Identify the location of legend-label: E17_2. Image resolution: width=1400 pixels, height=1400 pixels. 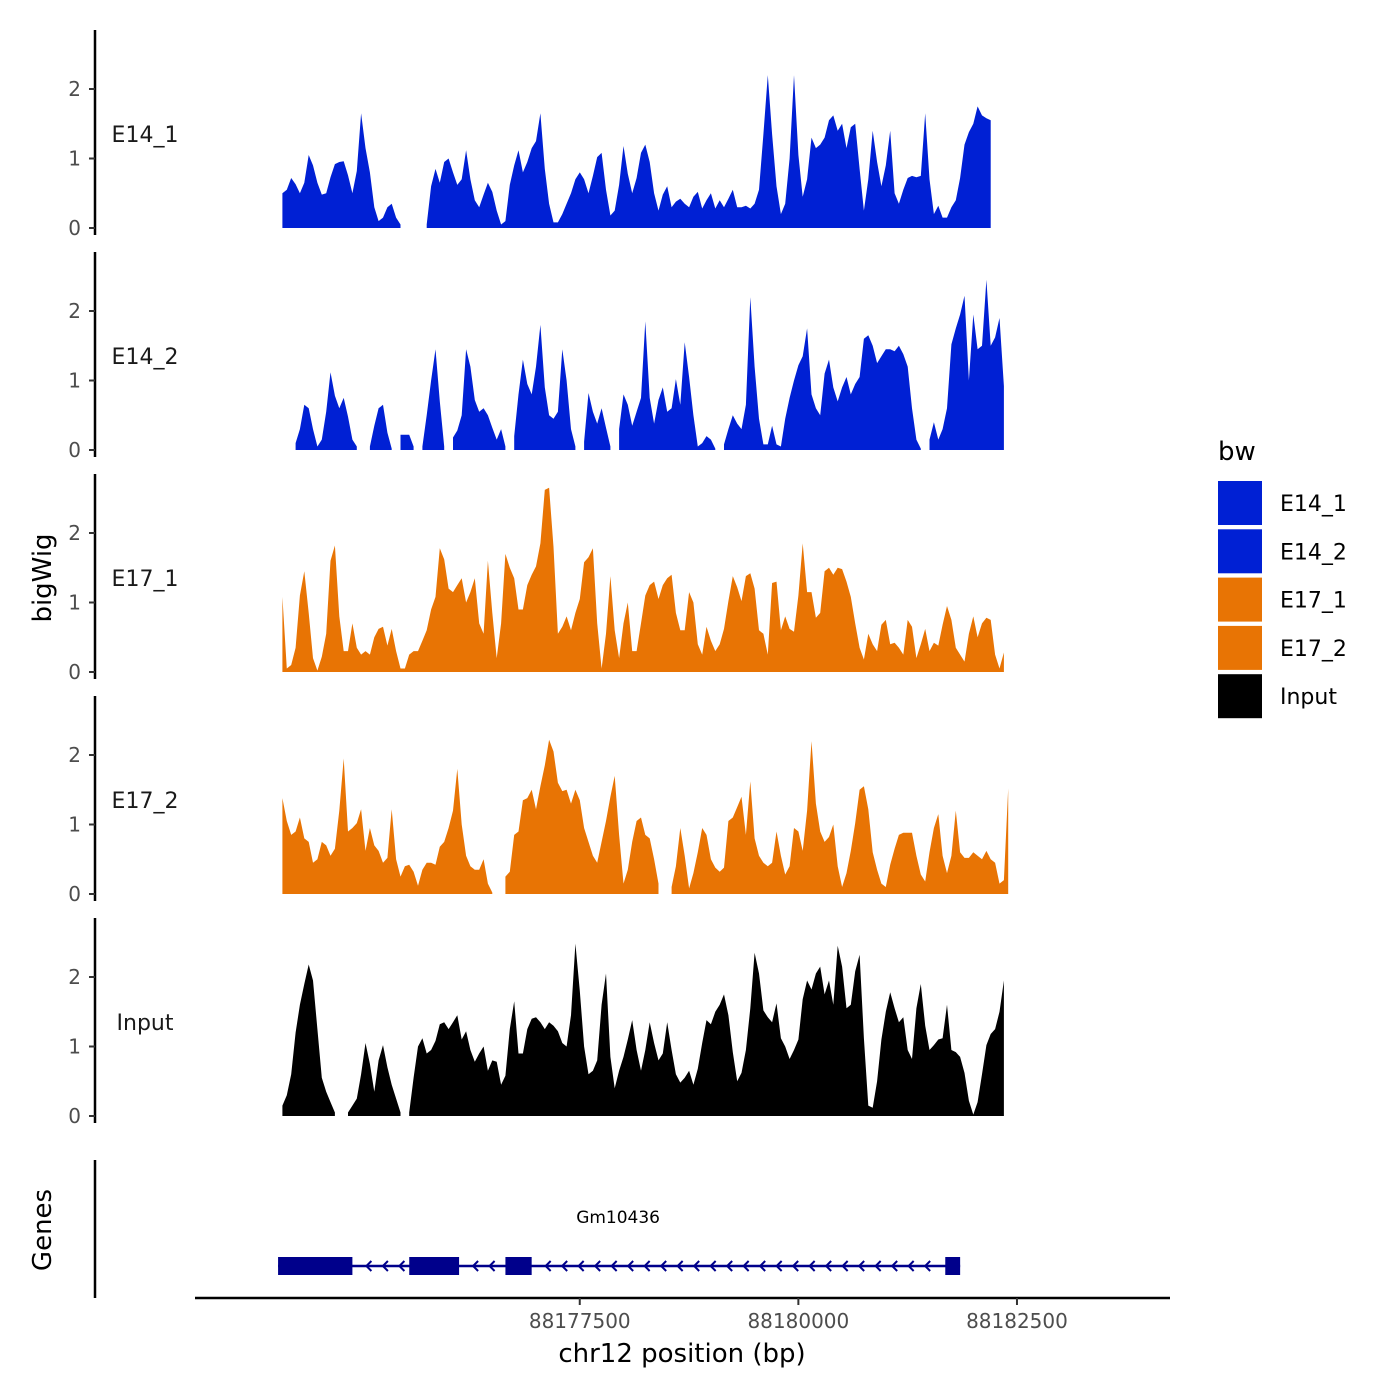
(1313, 649).